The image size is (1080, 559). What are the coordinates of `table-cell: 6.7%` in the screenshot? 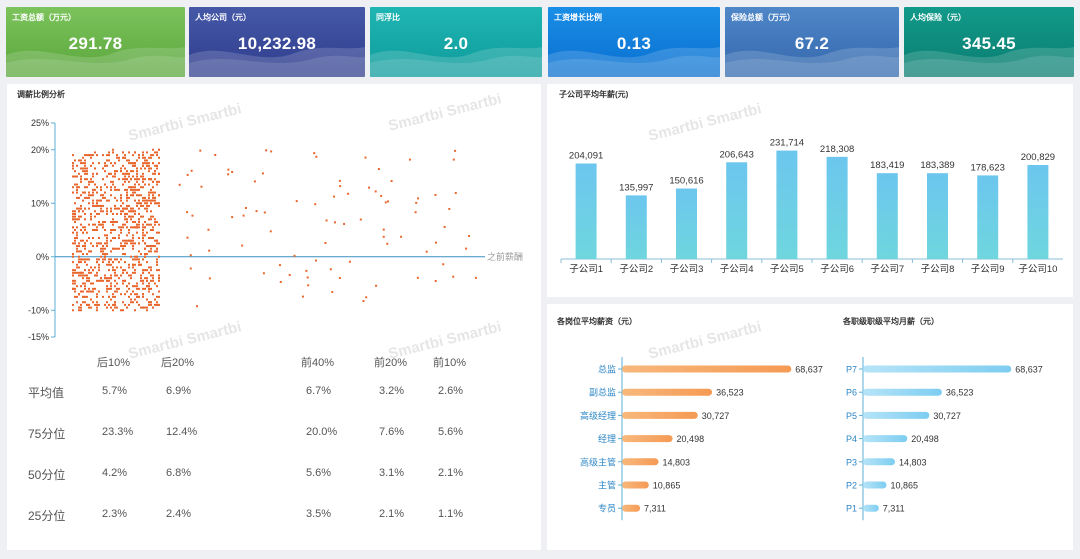 It's located at (319, 391).